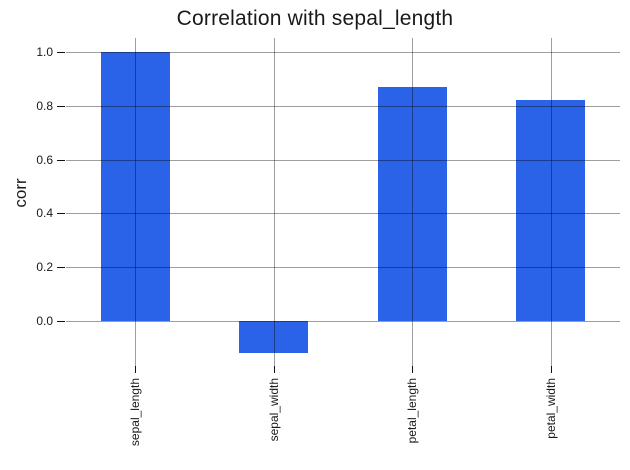  What do you see at coordinates (135, 412) in the screenshot?
I see `x-tick-label: sepal_length` at bounding box center [135, 412].